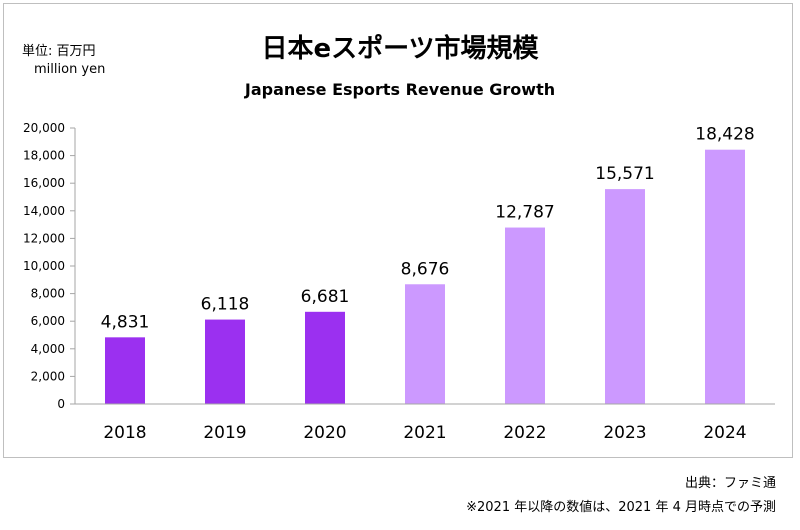  Describe the element at coordinates (48, 349) in the screenshot. I see `y-tick-label: 4,000` at that location.